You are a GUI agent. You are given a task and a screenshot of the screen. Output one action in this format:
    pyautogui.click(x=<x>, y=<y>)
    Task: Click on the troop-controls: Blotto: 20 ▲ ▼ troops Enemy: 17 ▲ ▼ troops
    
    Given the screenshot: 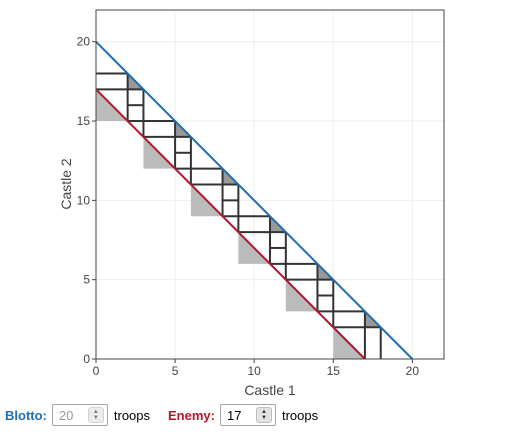 What is the action you would take?
    pyautogui.click(x=170, y=415)
    